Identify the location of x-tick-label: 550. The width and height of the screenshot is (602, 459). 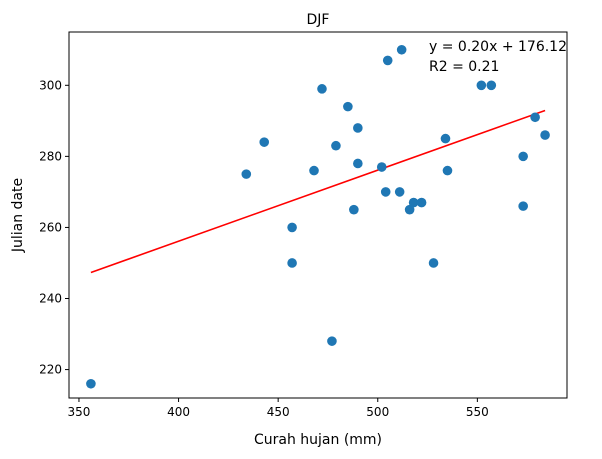
(477, 412).